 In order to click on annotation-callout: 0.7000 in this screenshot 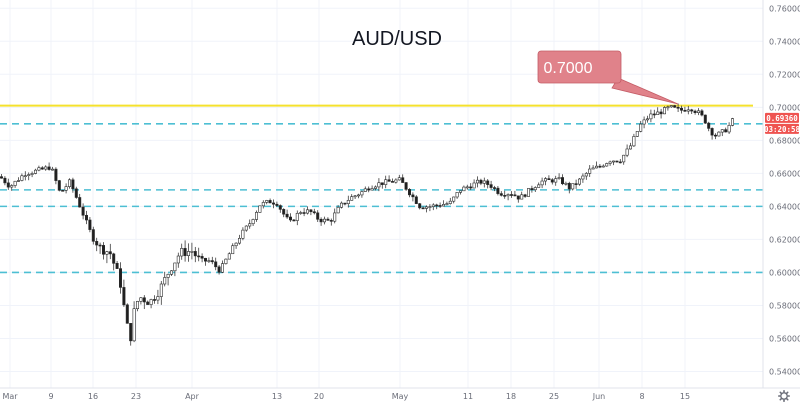, I will do `click(608, 77)`.